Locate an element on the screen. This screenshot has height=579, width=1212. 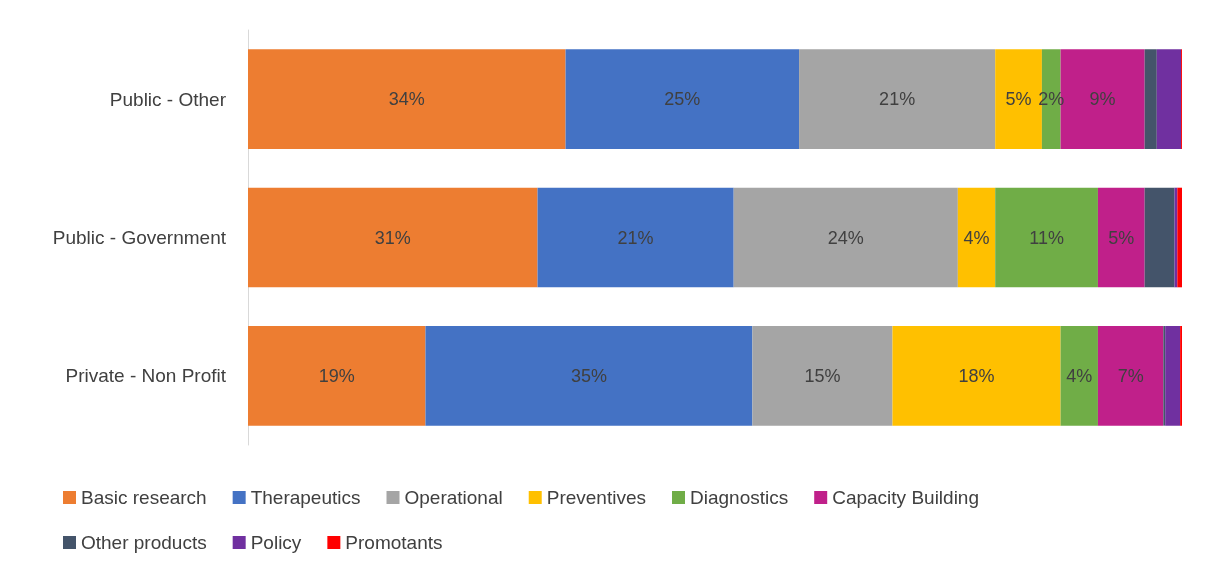
data-label: 18% is located at coordinates (976, 375).